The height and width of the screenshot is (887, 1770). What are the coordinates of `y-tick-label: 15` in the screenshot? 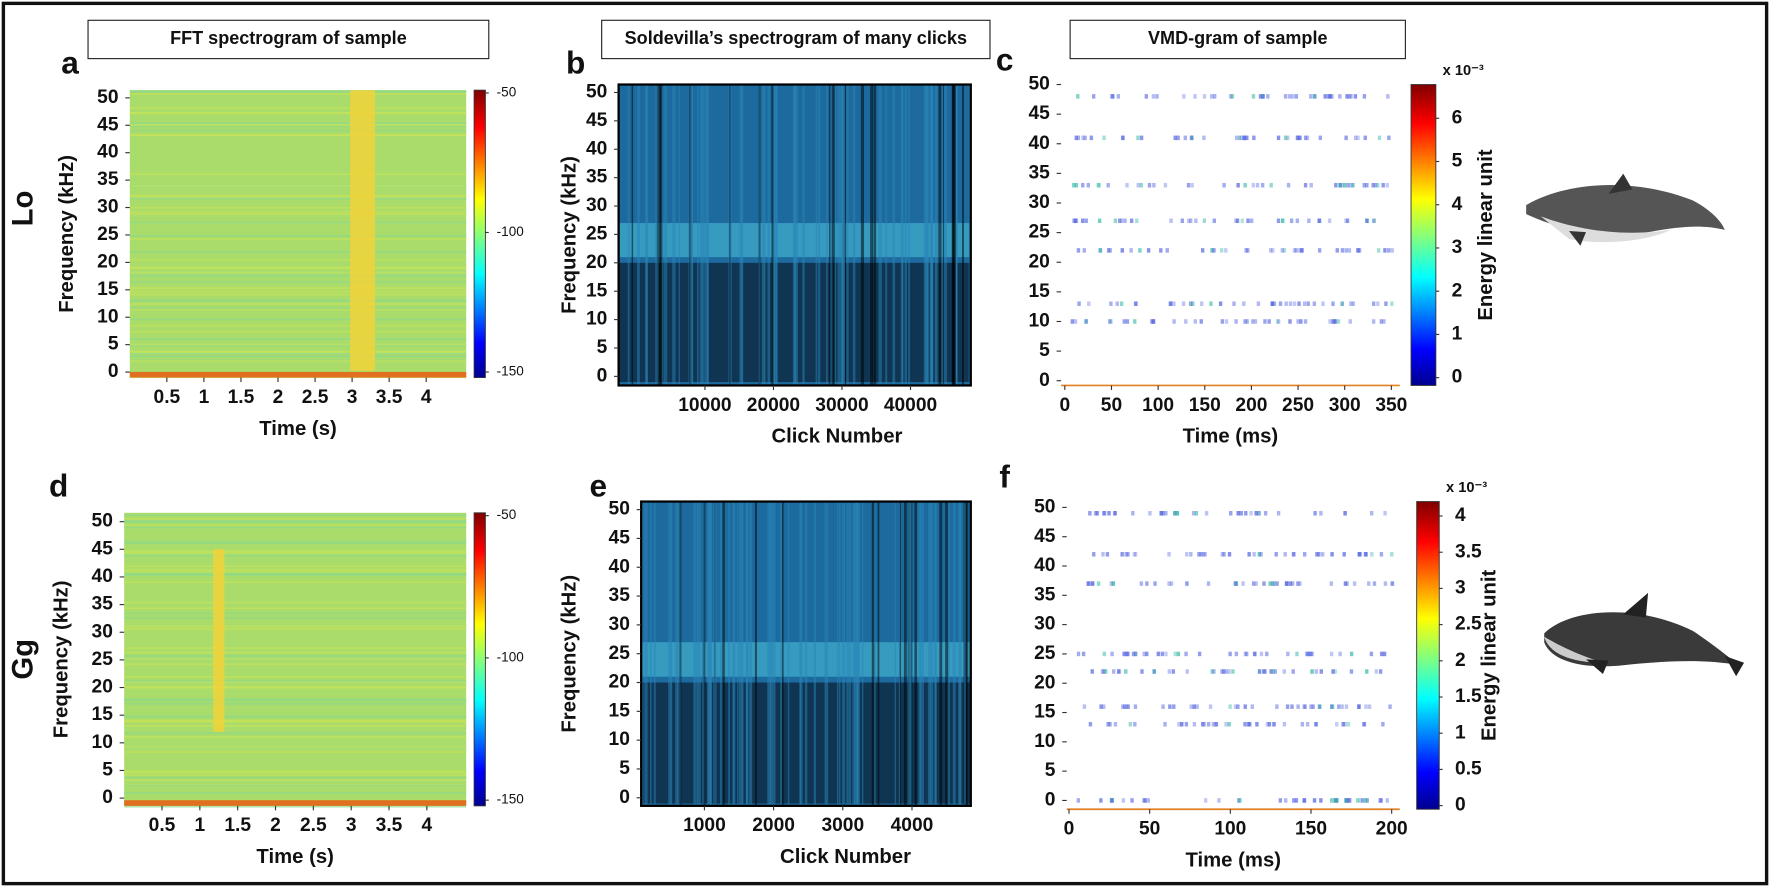 It's located at (103, 714).